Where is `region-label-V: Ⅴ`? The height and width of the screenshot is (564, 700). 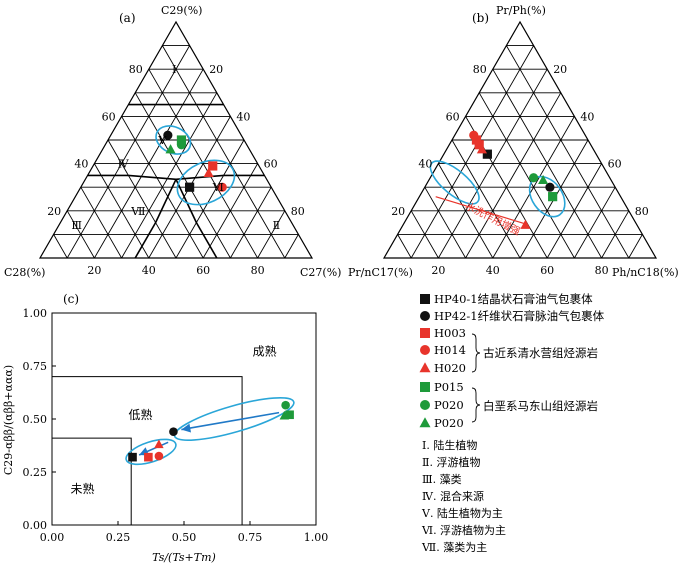 region-label-V: Ⅴ is located at coordinates (162, 140).